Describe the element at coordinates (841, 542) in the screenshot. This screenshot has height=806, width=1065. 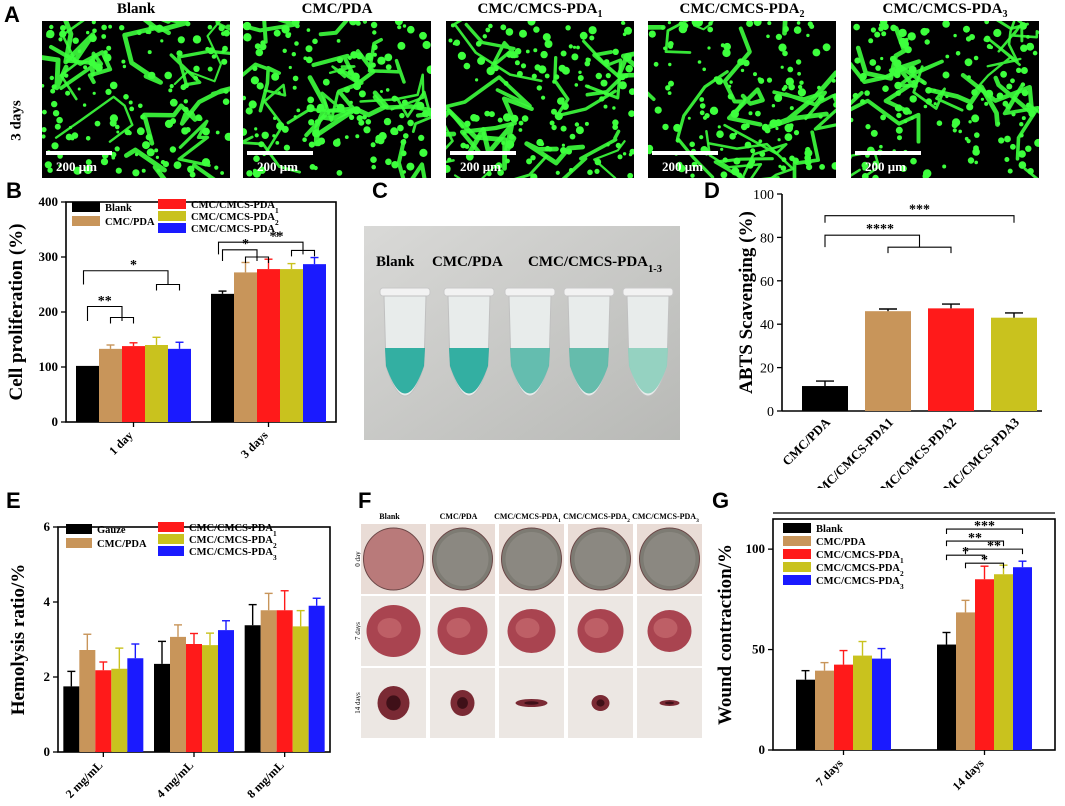
I see `legend-label: CMC/PDA` at that location.